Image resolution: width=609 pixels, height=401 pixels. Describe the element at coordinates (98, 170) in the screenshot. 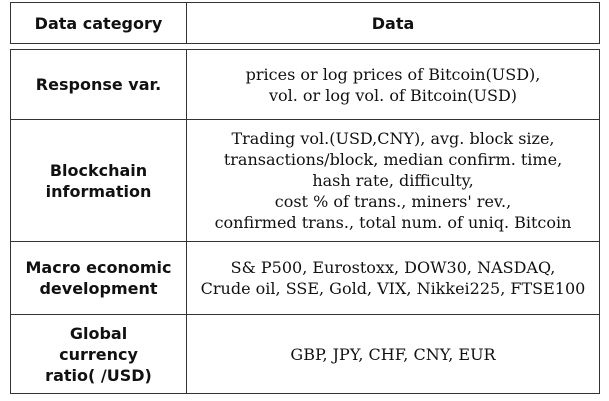

I see `category-line: Blockchain` at that location.